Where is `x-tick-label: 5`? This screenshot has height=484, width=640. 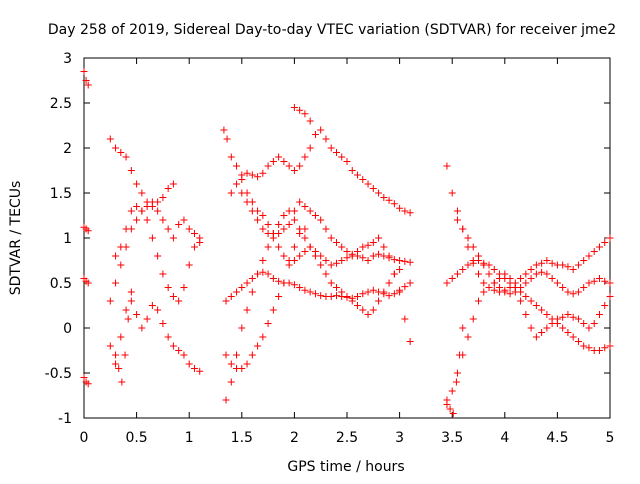
x-tick-label: 5 is located at coordinates (610, 438).